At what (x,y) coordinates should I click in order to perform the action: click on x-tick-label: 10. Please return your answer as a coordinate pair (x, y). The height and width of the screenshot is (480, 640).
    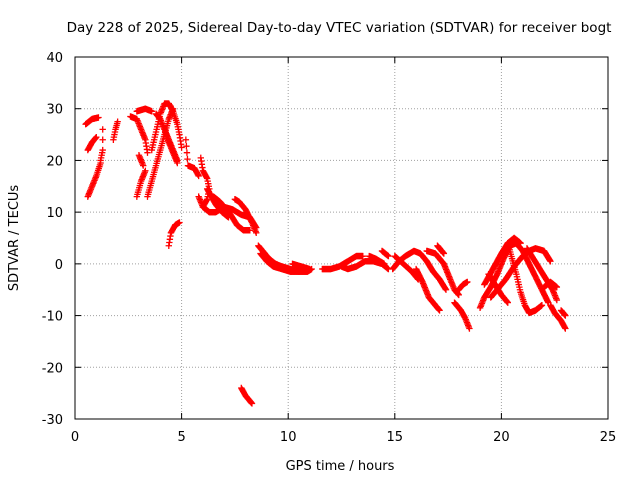
    Looking at the image, I should click on (288, 437).